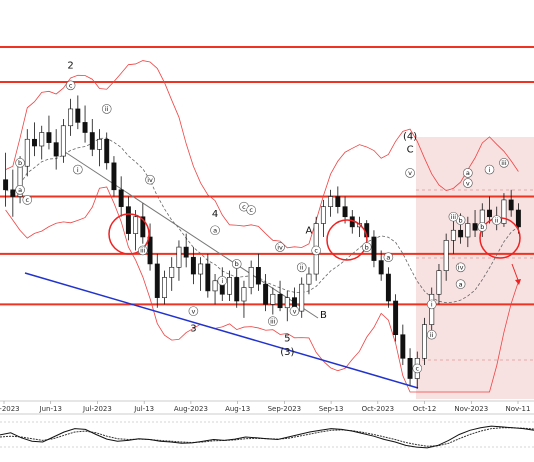  Describe the element at coordinates (323, 315) in the screenshot. I see `wave-label: B` at that location.